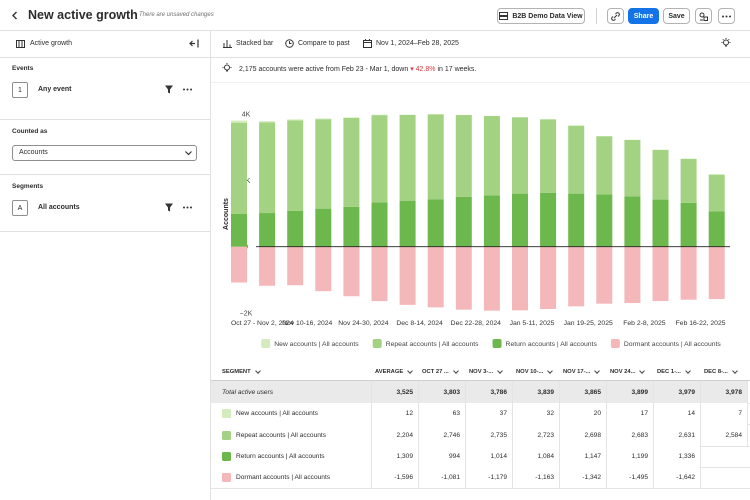  Describe the element at coordinates (291, 371) in the screenshot. I see `column-header: SEGMENT` at that location.